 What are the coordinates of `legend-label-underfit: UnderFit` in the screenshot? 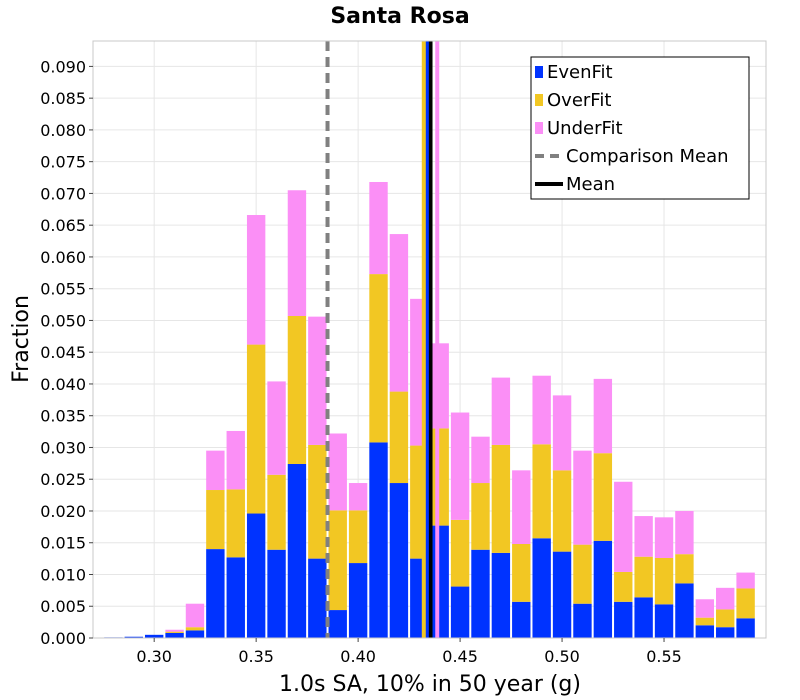 It's located at (585, 128).